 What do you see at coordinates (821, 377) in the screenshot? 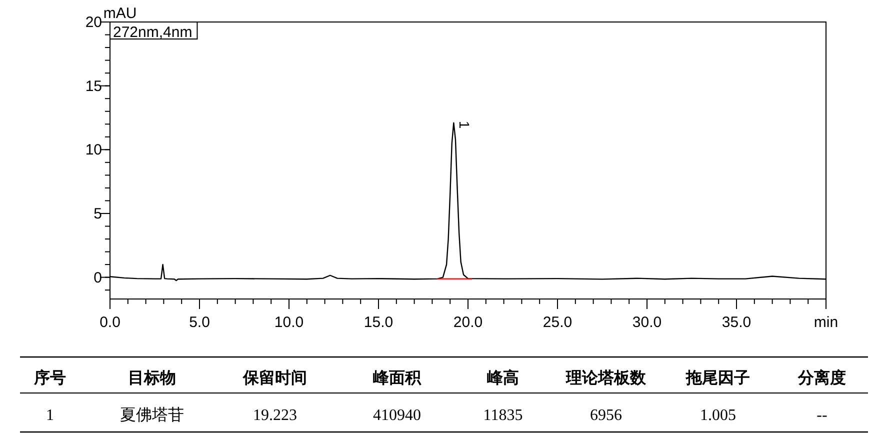
I see `text: 分离度` at bounding box center [821, 377].